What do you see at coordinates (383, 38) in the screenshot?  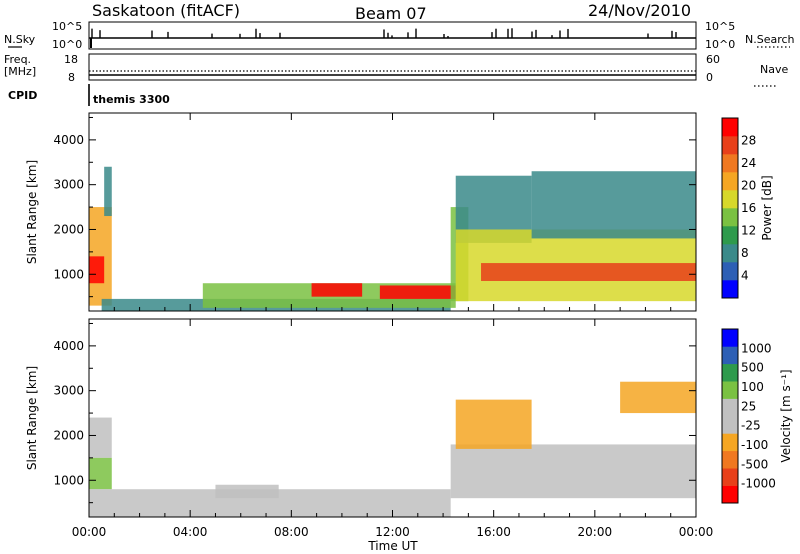 I see `noise-search-spikes` at bounding box center [383, 38].